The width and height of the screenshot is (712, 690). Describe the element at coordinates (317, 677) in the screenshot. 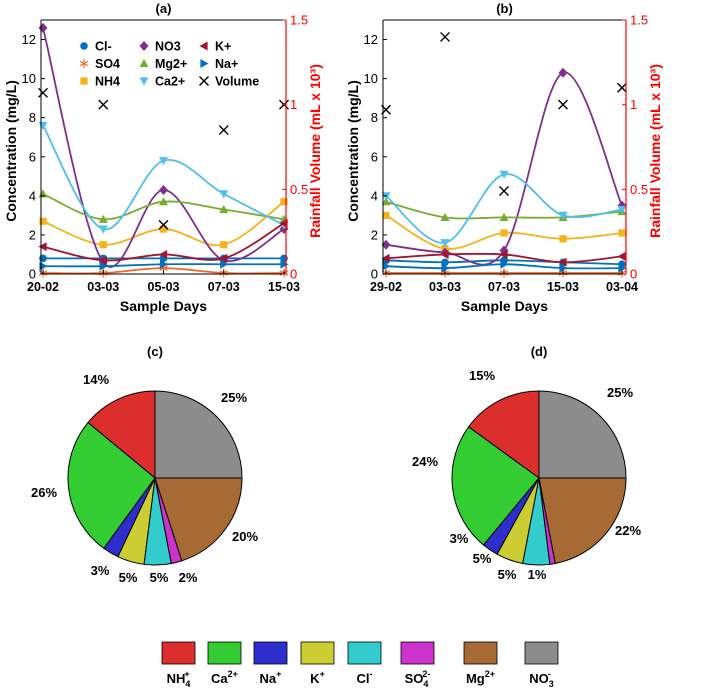

I see `legend-label: K+` at that location.